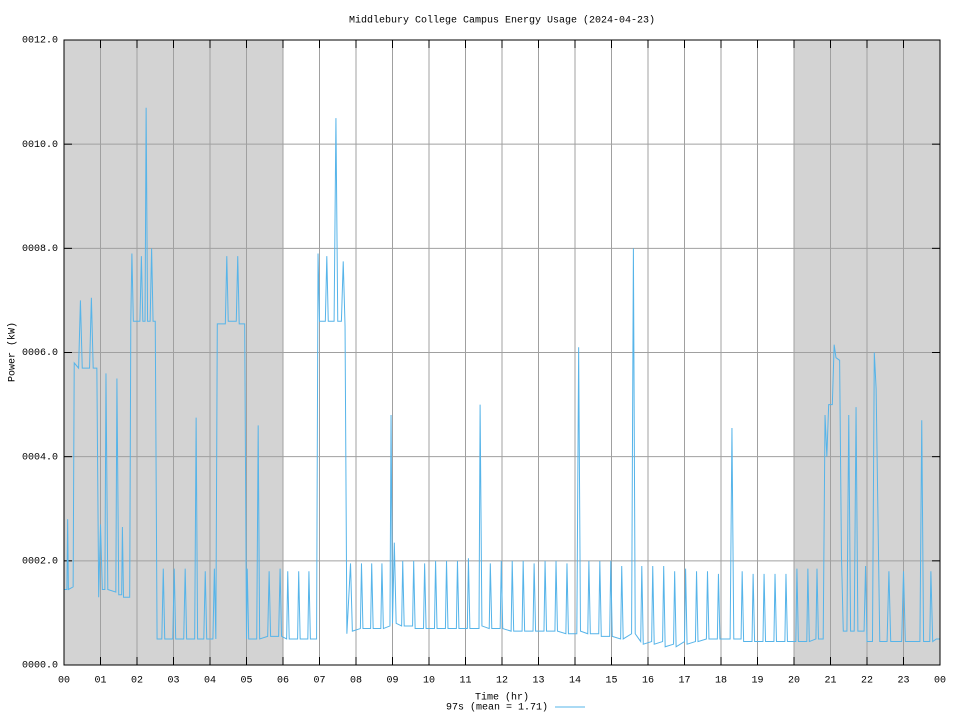 Image resolution: width=960 pixels, height=720 pixels. Describe the element at coordinates (40, 249) in the screenshot. I see `y-tick-label: 0008.0` at that location.